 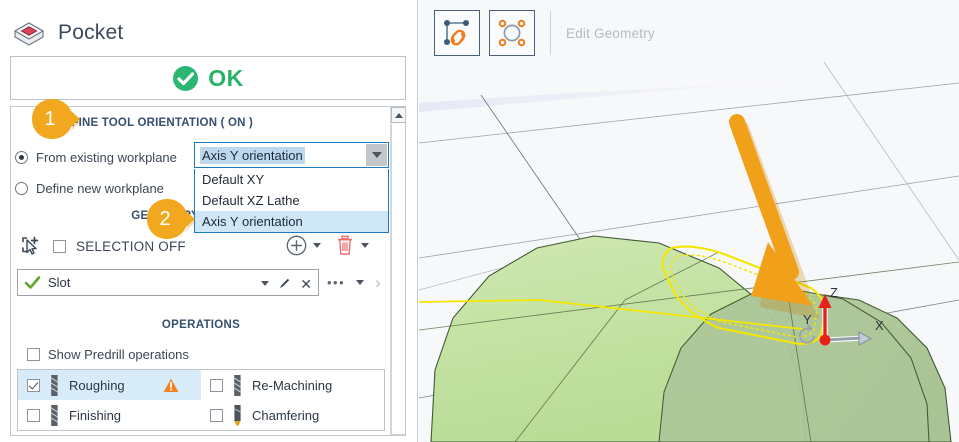 I want to click on workplane-option-default-xz-lathe: Default XZ Lathe, so click(x=251, y=200).